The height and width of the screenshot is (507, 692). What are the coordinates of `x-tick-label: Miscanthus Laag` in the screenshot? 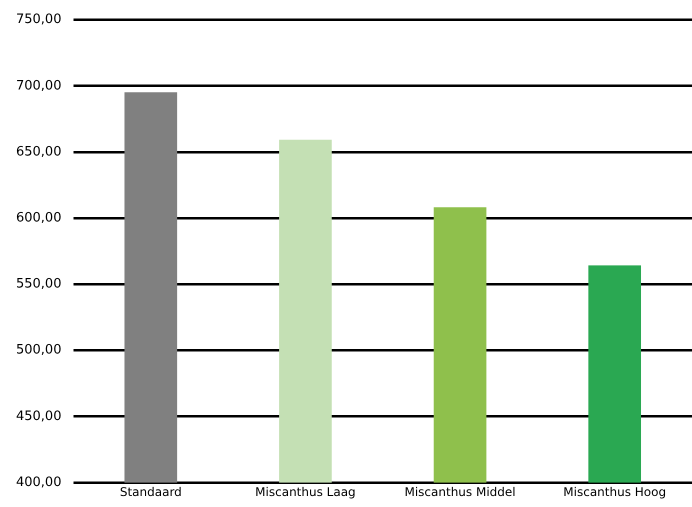 It's located at (305, 491).